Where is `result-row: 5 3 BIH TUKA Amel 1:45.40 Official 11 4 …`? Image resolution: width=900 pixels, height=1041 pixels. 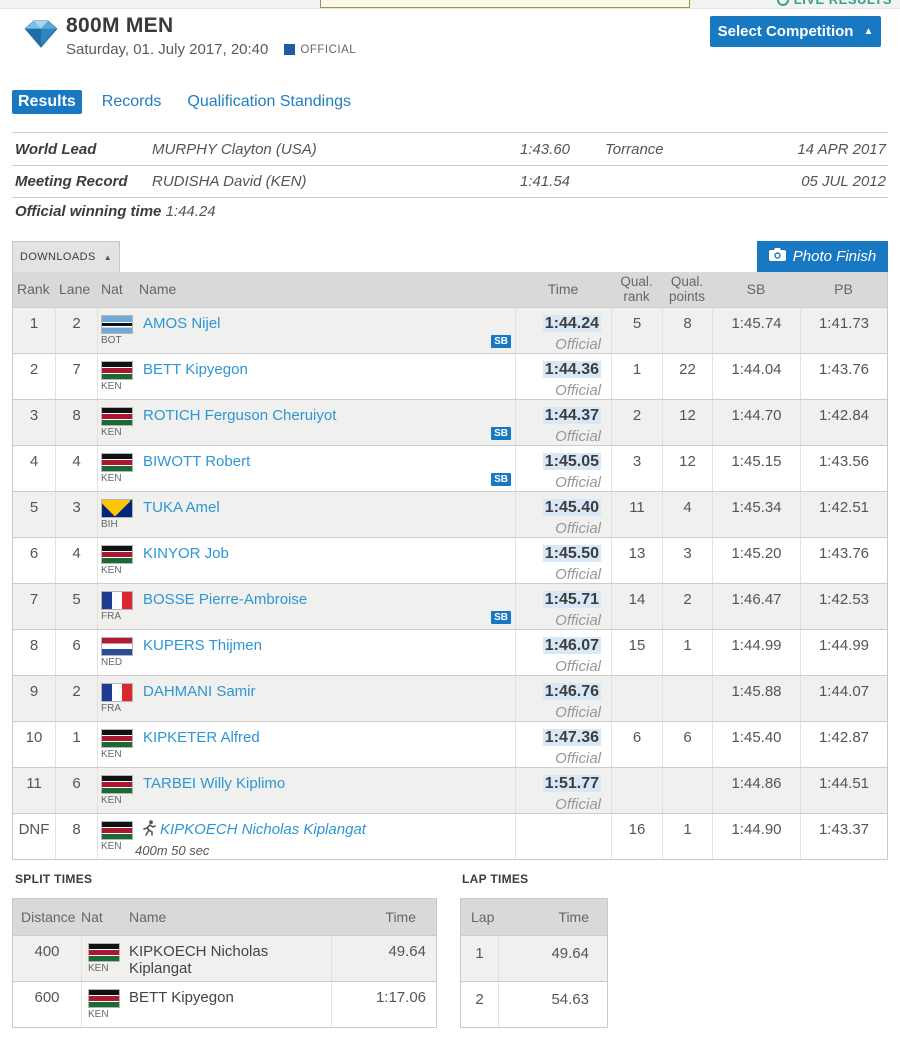 result-row: 5 3 BIH TUKA Amel 1:45.40 Official 11 4 … is located at coordinates (450, 514).